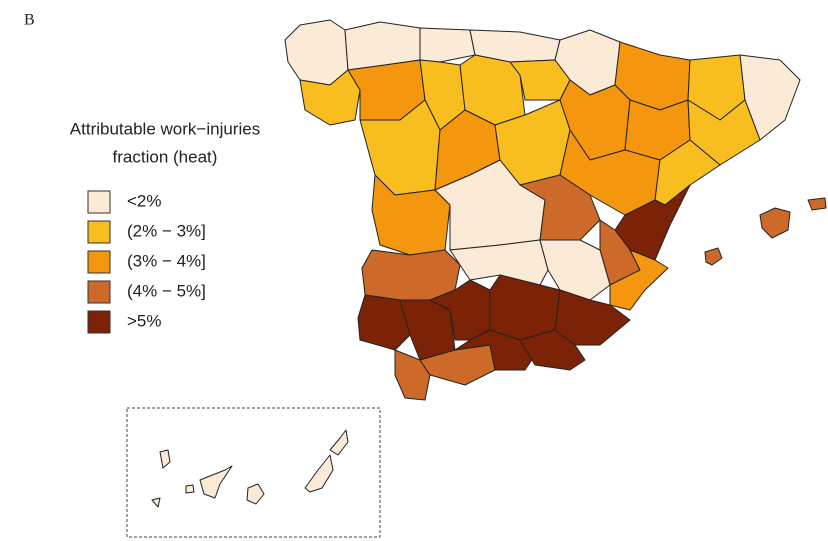 This screenshot has width=828, height=541. I want to click on legend-label: (3% − 4%], so click(166, 260).